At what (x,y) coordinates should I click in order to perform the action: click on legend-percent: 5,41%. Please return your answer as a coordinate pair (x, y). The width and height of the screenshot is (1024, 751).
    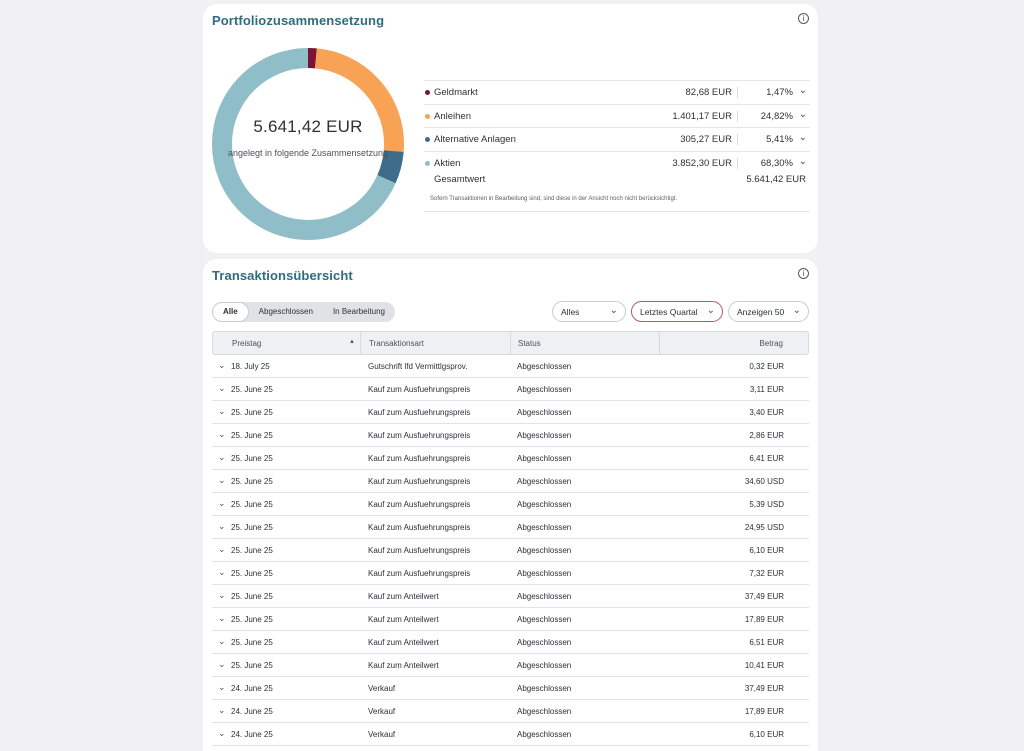
    Looking at the image, I should click on (779, 139).